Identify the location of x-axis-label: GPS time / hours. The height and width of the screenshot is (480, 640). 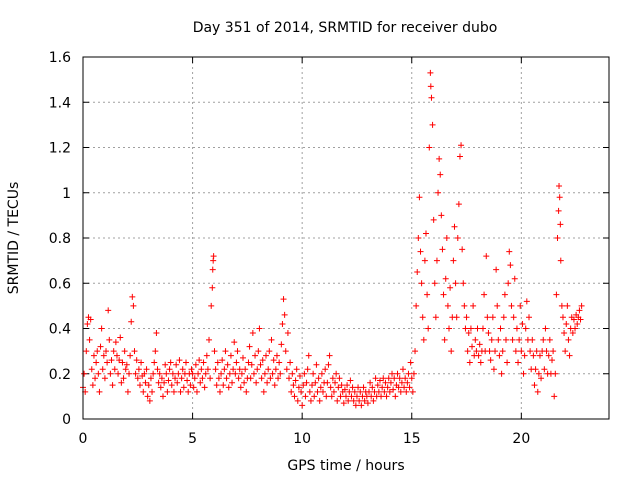
(345, 466).